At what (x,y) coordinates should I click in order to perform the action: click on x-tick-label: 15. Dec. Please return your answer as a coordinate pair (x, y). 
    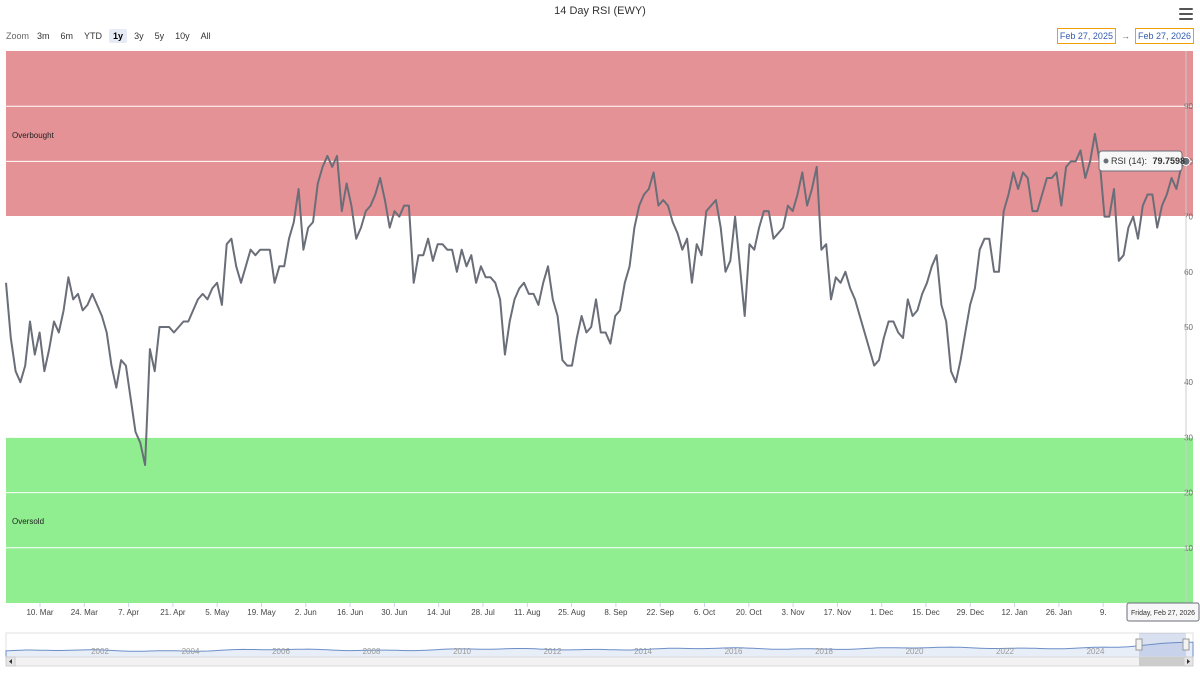
    Looking at the image, I should click on (926, 612).